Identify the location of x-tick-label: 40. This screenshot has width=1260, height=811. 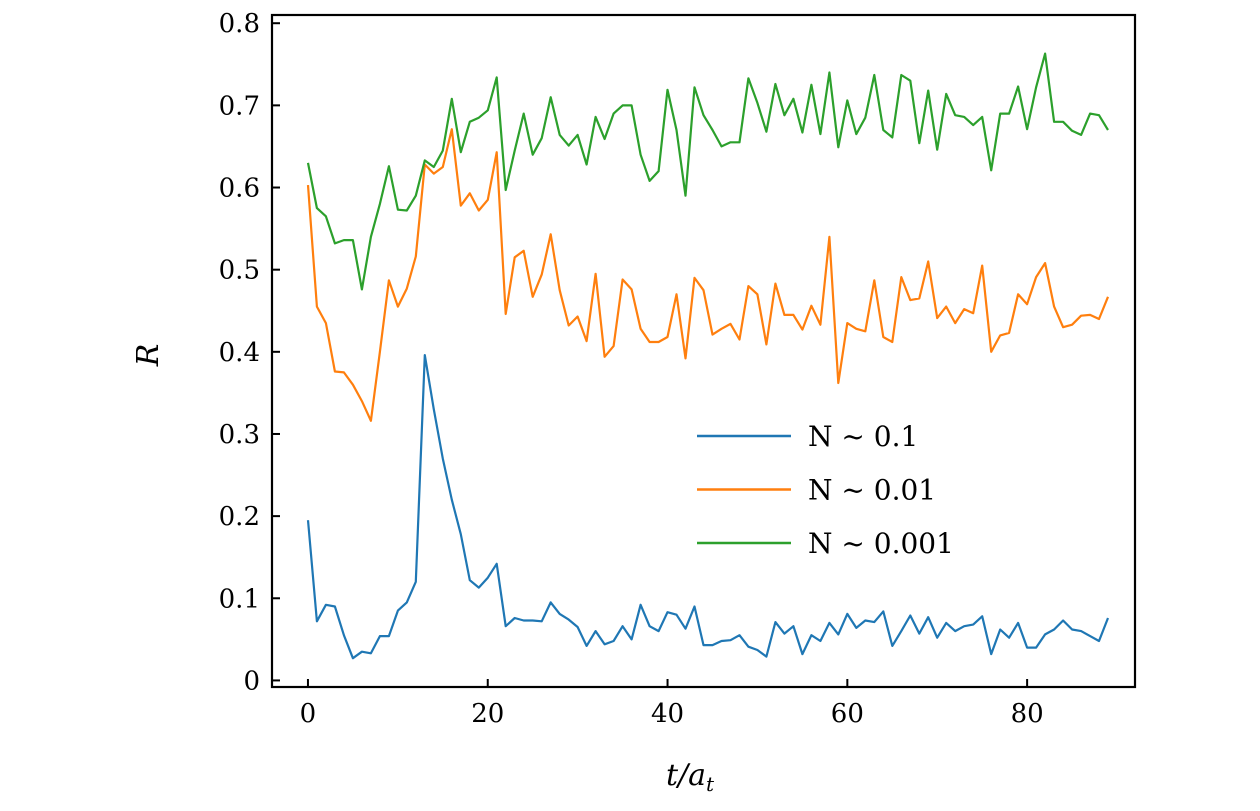
(667, 714).